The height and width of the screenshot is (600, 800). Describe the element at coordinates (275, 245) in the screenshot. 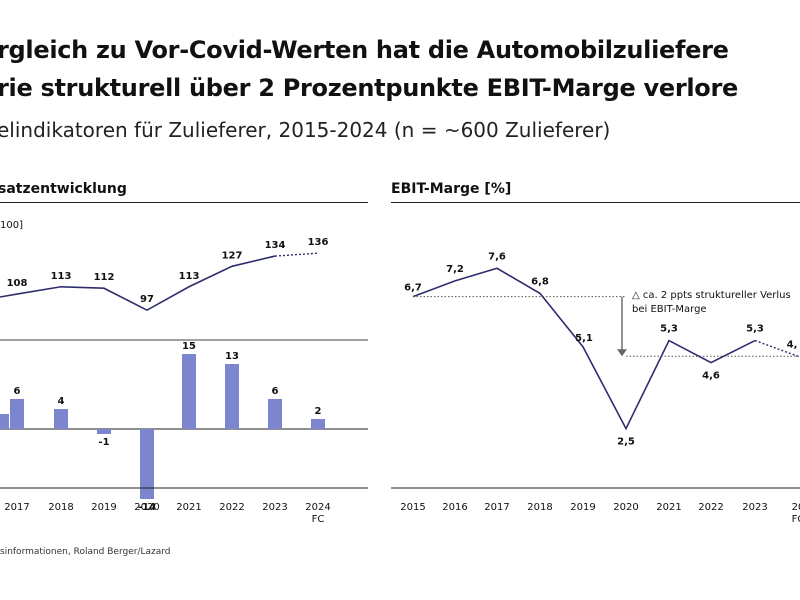

I see `revenue-index-label: 134` at that location.